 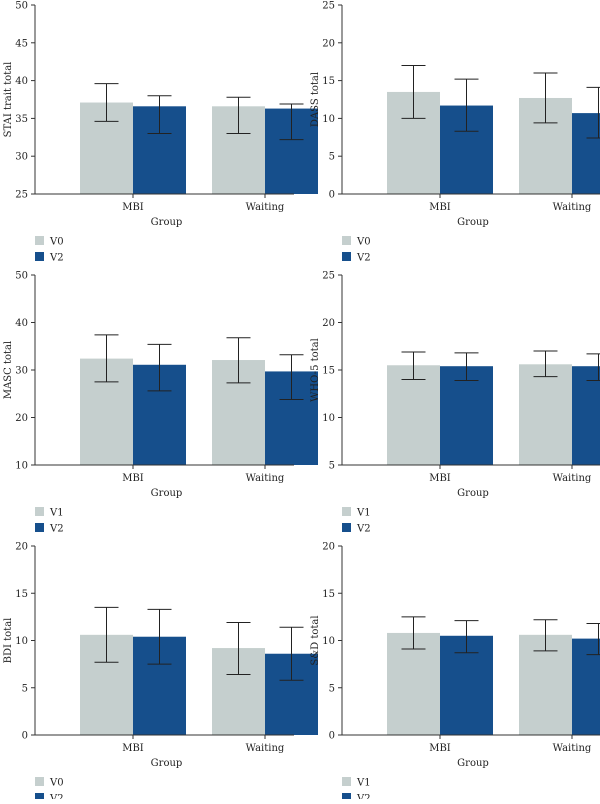 What do you see at coordinates (8, 641) in the screenshot?
I see `y-axis-title: BDI total` at bounding box center [8, 641].